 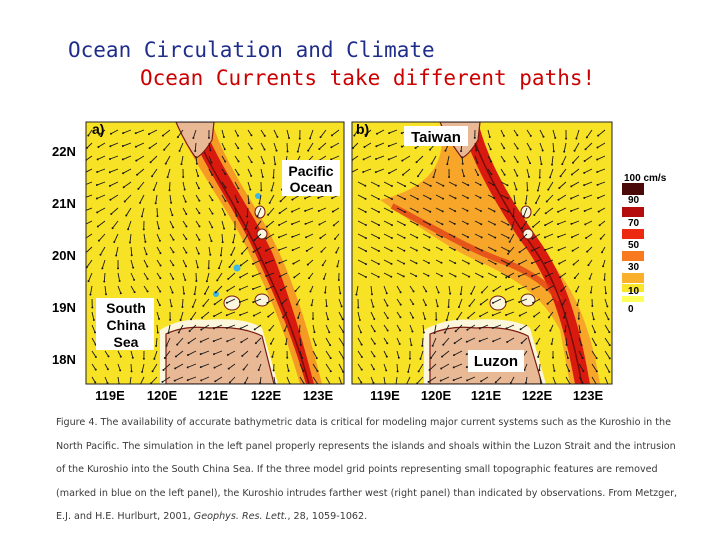 What do you see at coordinates (436, 137) in the screenshot?
I see `taiwan-label: Taiwan` at bounding box center [436, 137].